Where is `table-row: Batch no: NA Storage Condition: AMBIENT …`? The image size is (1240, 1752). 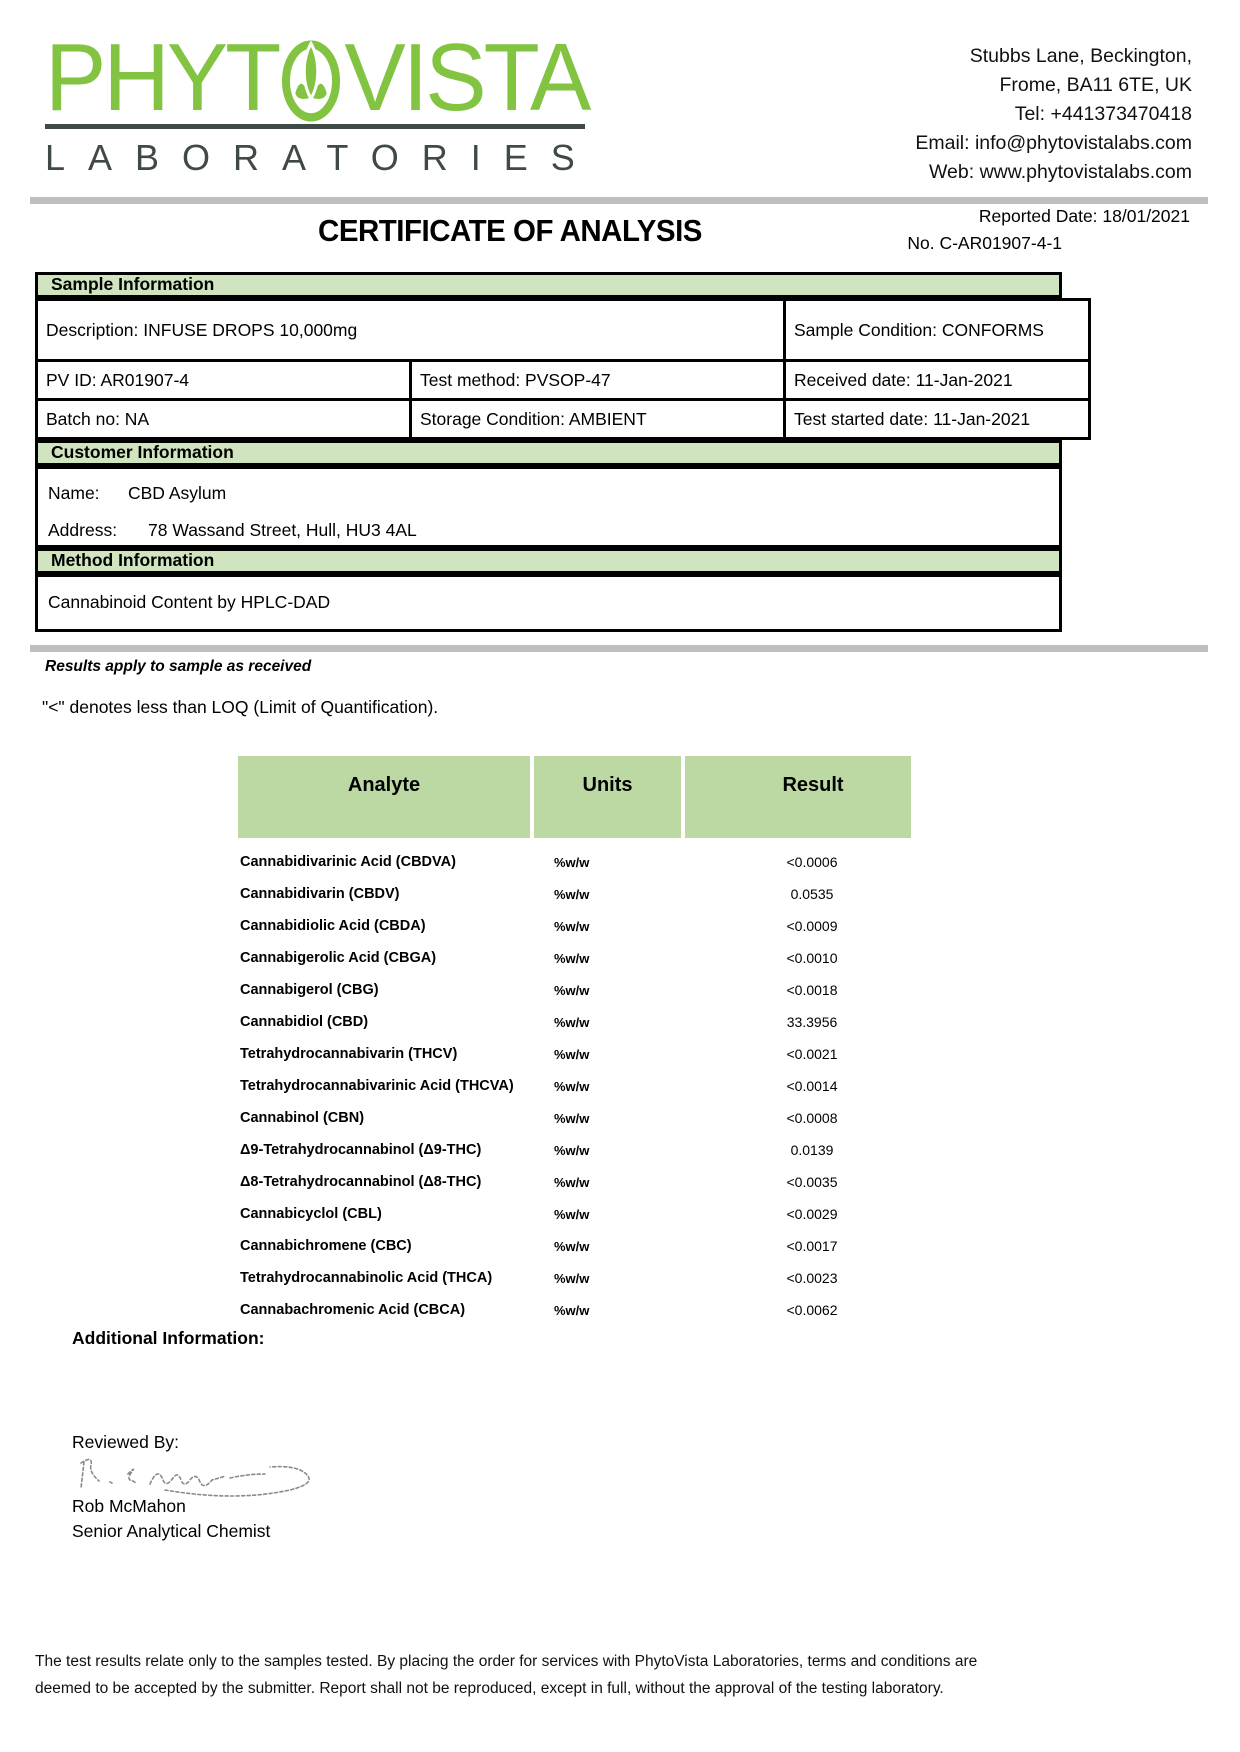
table-row: Batch no: NA Storage Condition: AMBIENT … is located at coordinates (563, 419).